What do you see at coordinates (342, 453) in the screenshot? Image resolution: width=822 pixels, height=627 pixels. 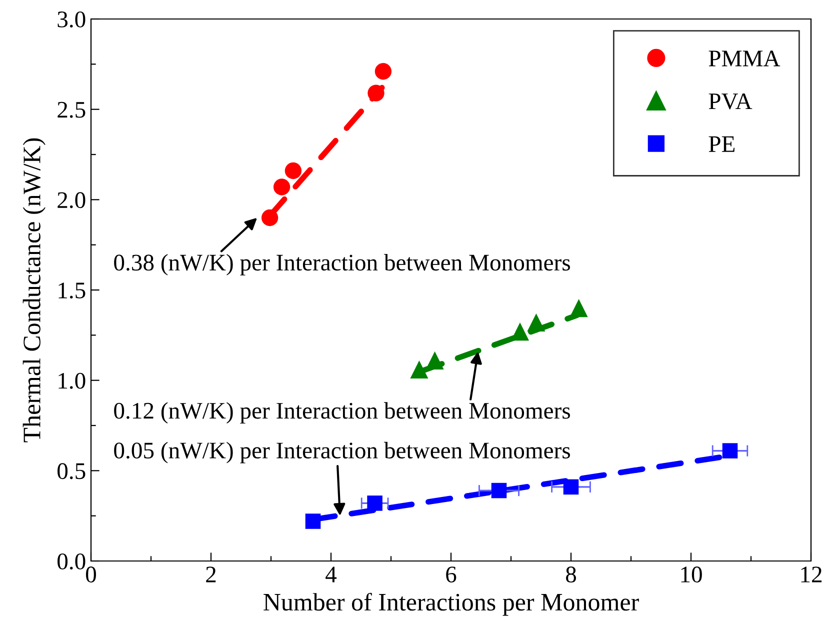 I see `annotation: 0.05 (nW/K) per Interaction between Monomers` at bounding box center [342, 453].